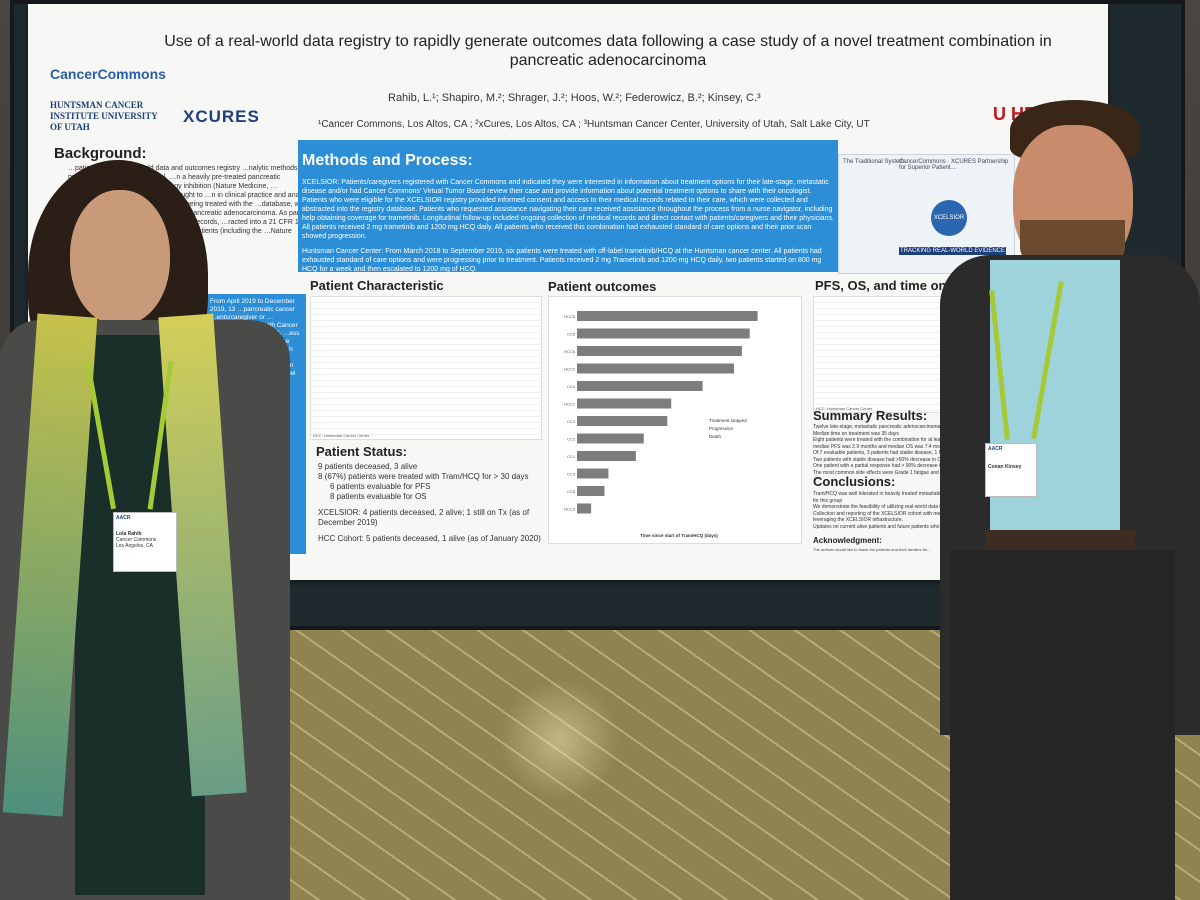 Image resolution: width=1200 pixels, height=900 pixels. What do you see at coordinates (136, 540) in the screenshot?
I see `badge-affil: Cancer Commons` at bounding box center [136, 540].